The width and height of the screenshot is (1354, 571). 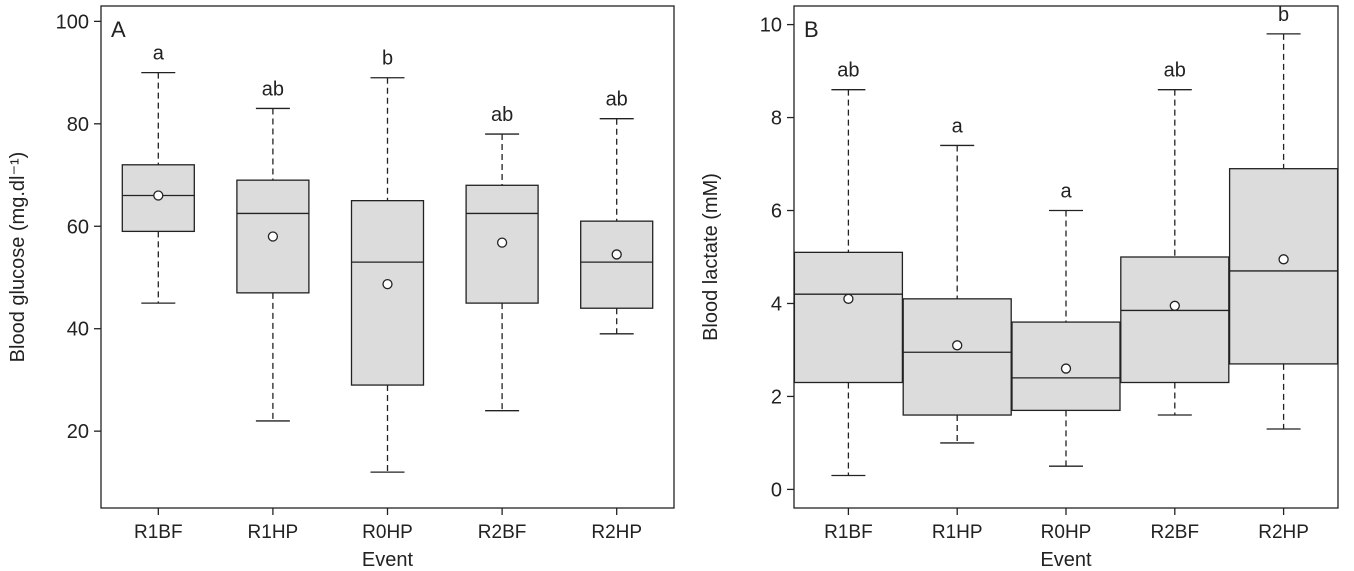 I want to click on panel-label: A, so click(x=118, y=29).